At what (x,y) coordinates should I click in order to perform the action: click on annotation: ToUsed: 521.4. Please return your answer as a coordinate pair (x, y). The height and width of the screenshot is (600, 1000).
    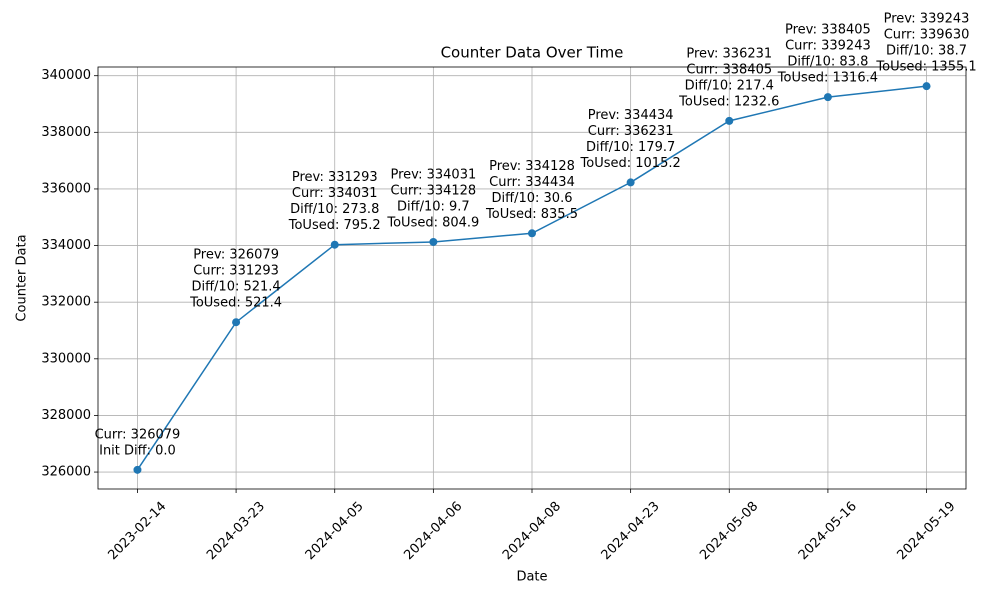
    Looking at the image, I should click on (235, 303).